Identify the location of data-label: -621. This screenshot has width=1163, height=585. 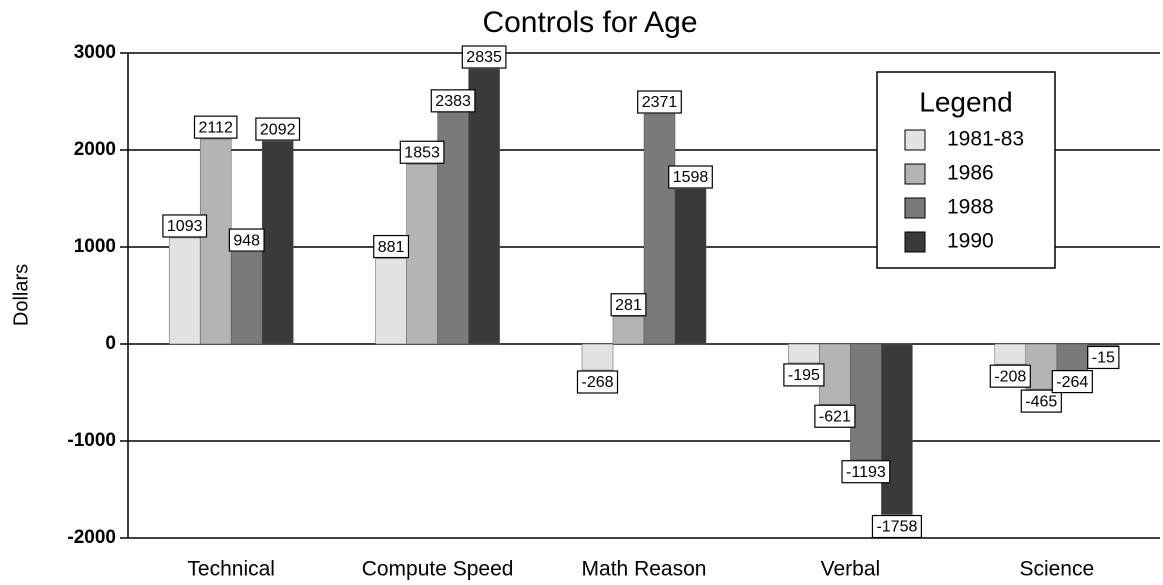
(835, 416).